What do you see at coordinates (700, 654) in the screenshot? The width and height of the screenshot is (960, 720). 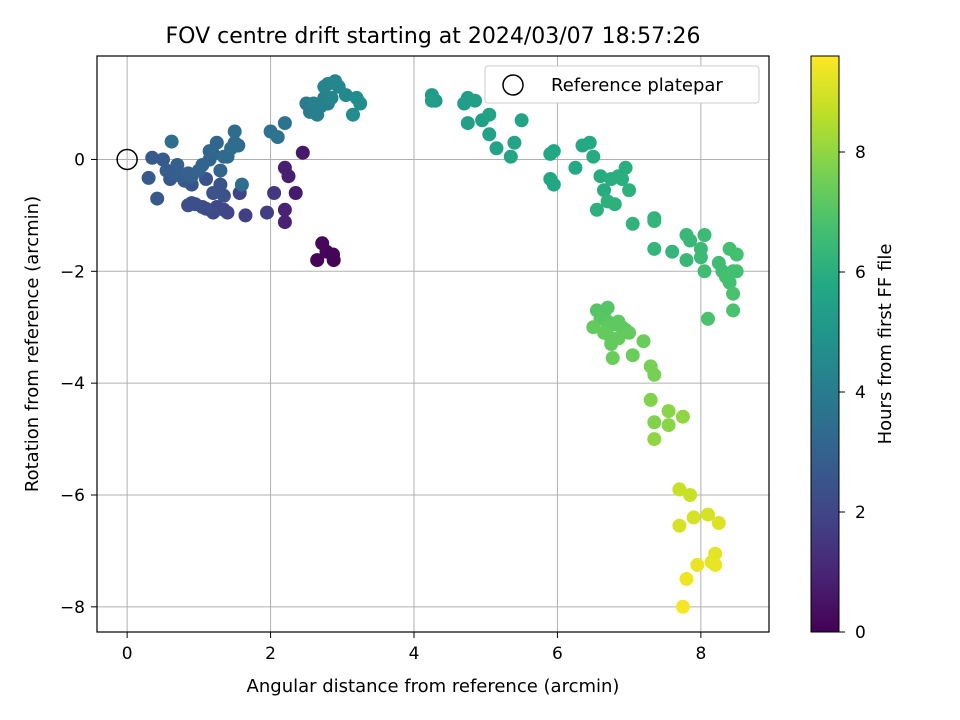 I see `x-tick-label: 8` at bounding box center [700, 654].